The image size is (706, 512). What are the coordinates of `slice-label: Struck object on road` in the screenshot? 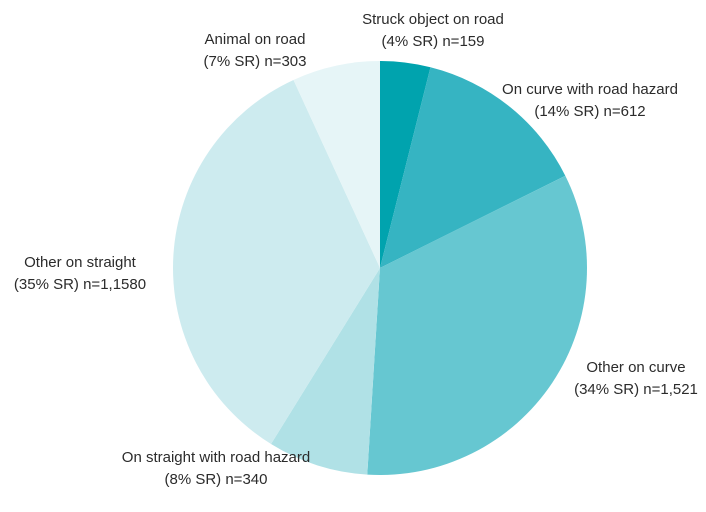 It's located at (433, 19).